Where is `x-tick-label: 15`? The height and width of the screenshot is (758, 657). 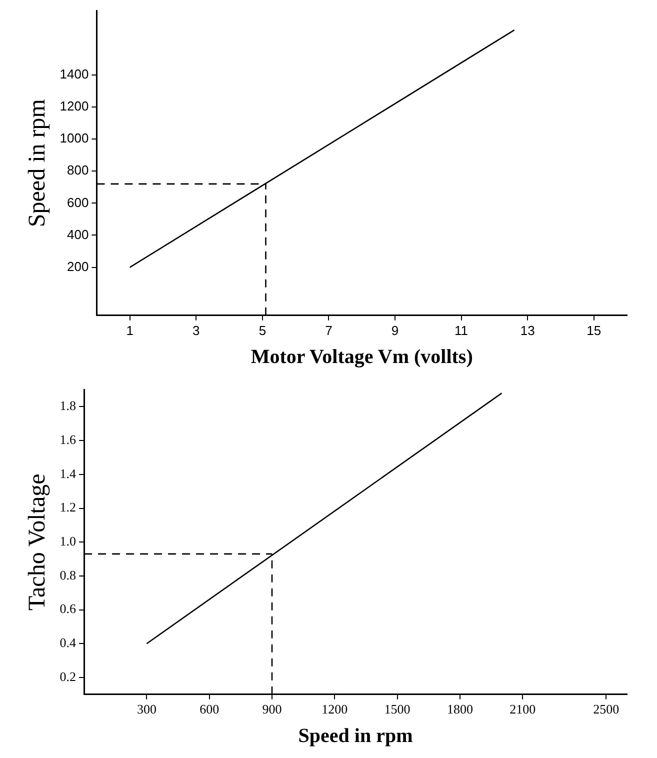 x-tick-label: 15 is located at coordinates (594, 330).